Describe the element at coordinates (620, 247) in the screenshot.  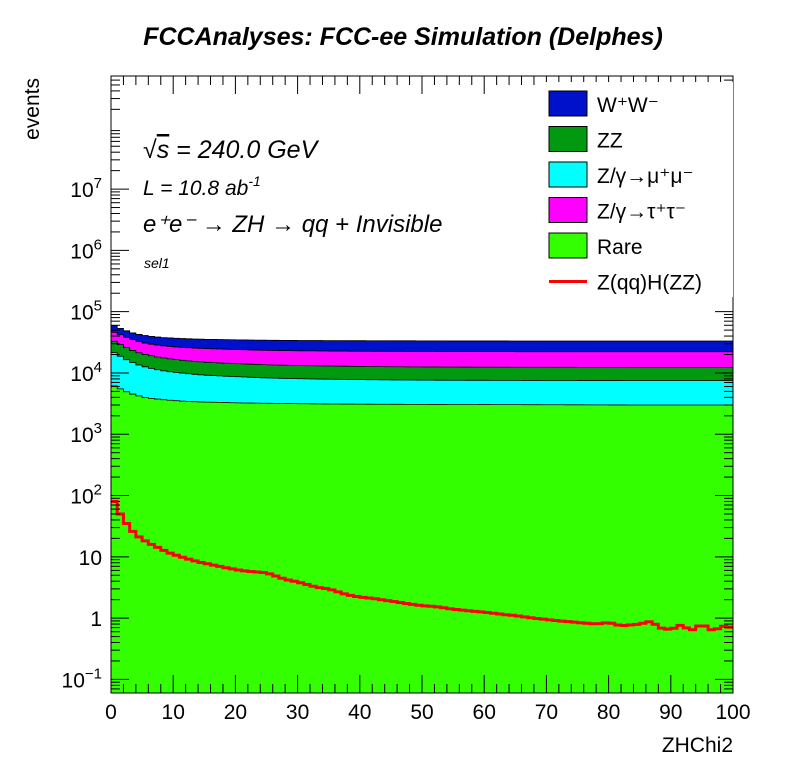
I see `legend-label: Rare` at that location.